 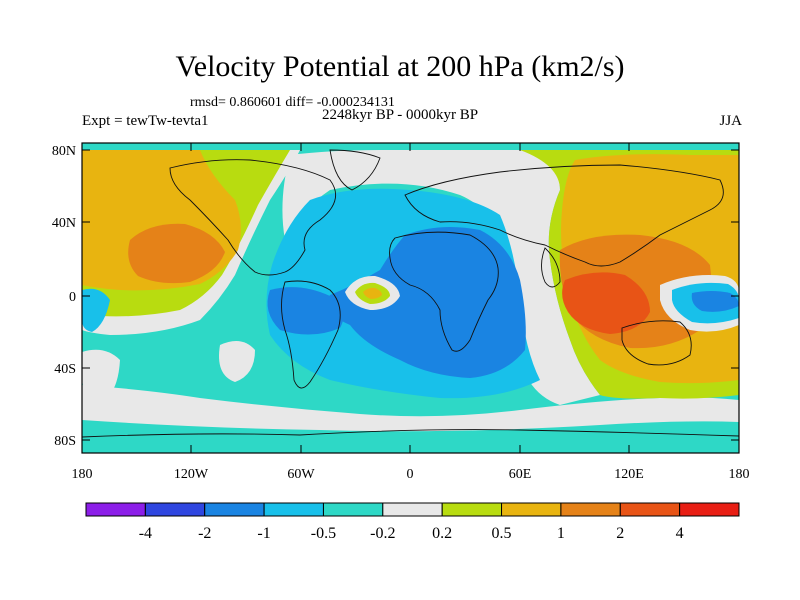 What do you see at coordinates (301, 474) in the screenshot?
I see `lon-label-60w: 60W` at bounding box center [301, 474].